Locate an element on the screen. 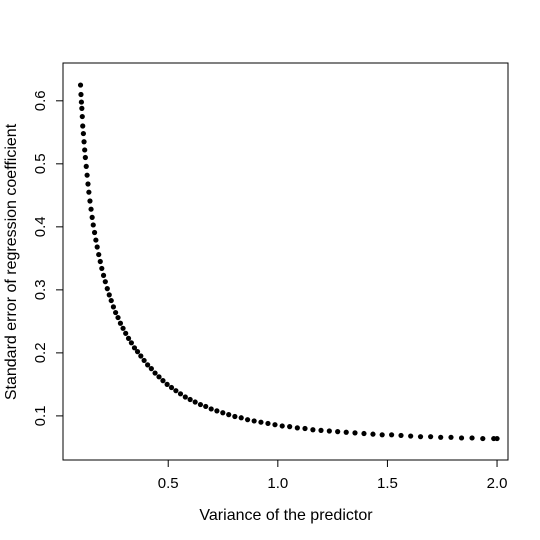  x-tick-label: 0.5 is located at coordinates (168, 483).